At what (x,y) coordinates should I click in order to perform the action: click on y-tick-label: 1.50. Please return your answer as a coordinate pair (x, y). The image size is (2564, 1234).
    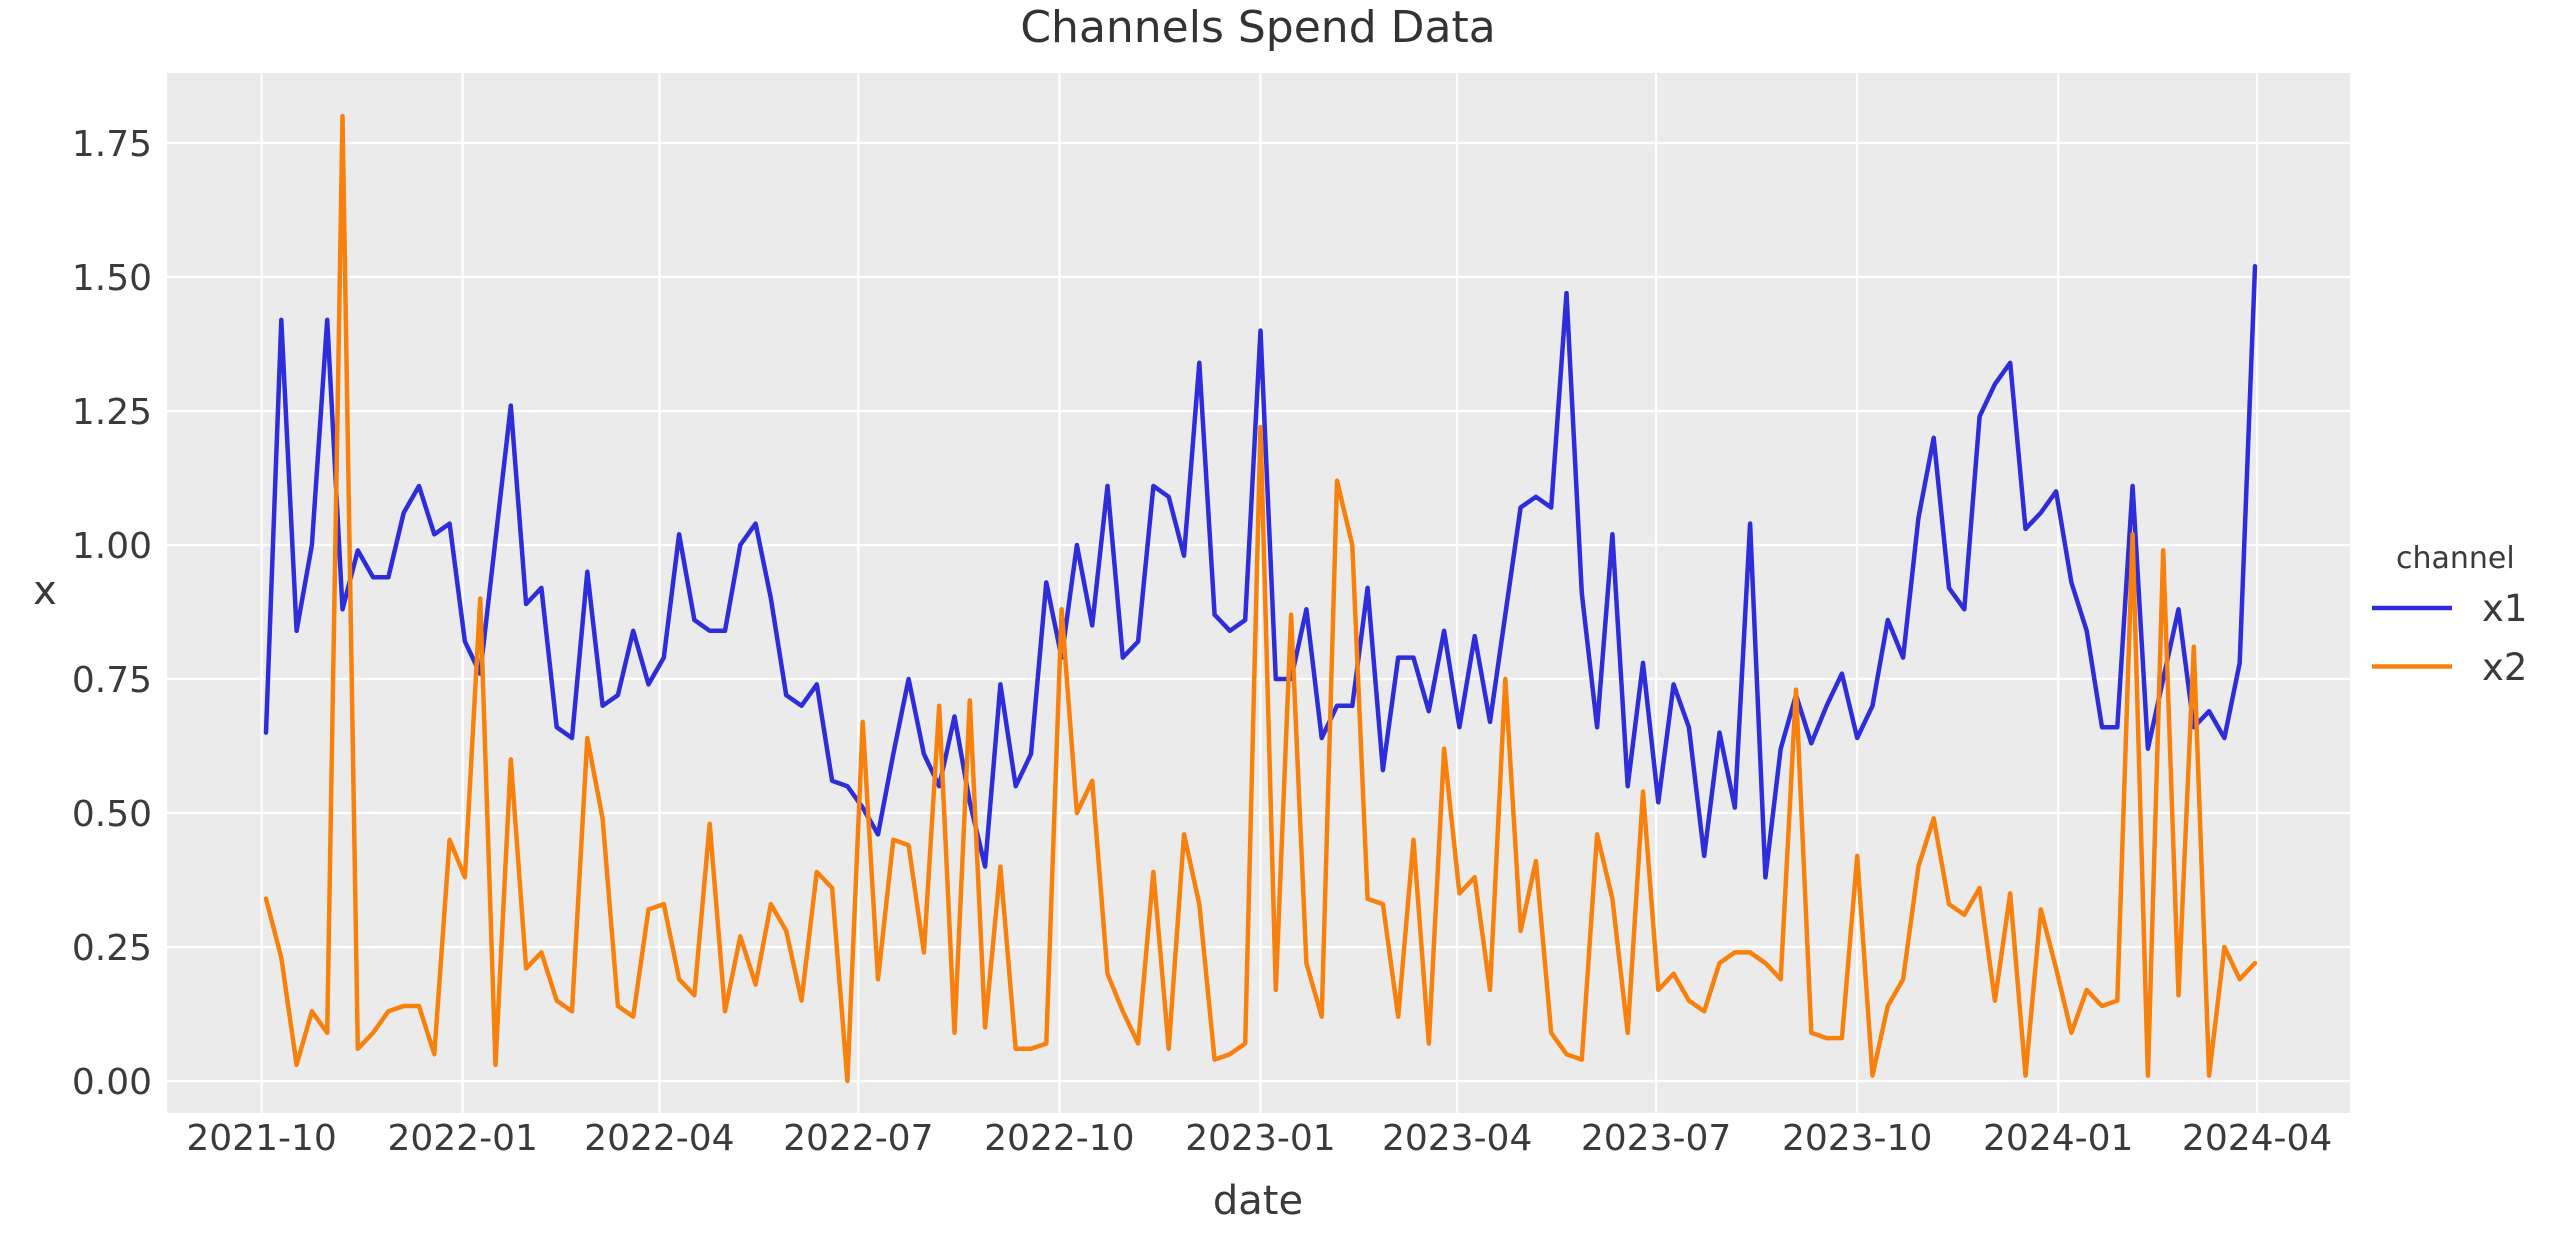
    Looking at the image, I should click on (112, 278).